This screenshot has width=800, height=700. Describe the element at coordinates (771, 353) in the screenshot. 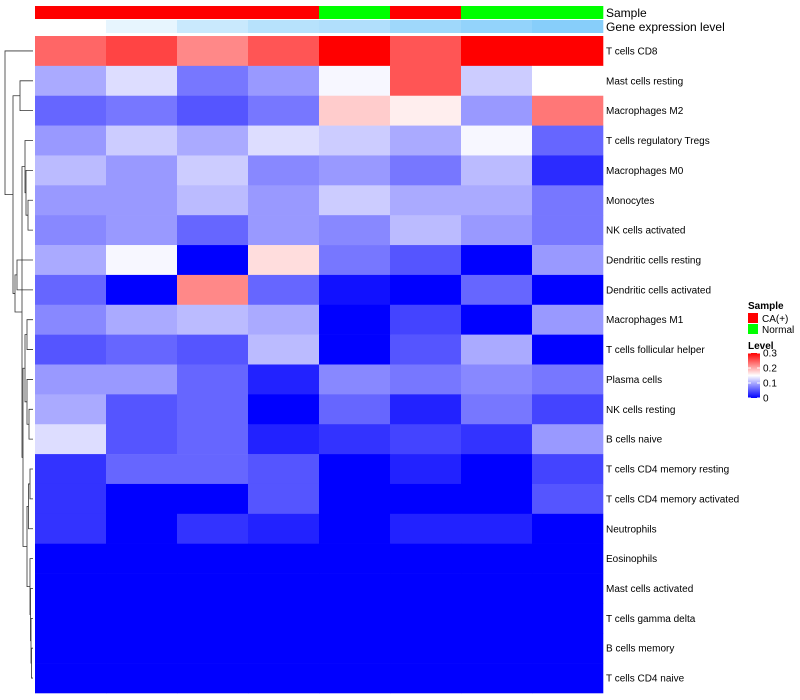

I see `legend: Sample CA(+) Normal Level 0.3 0.2 0.1 0` at that location.